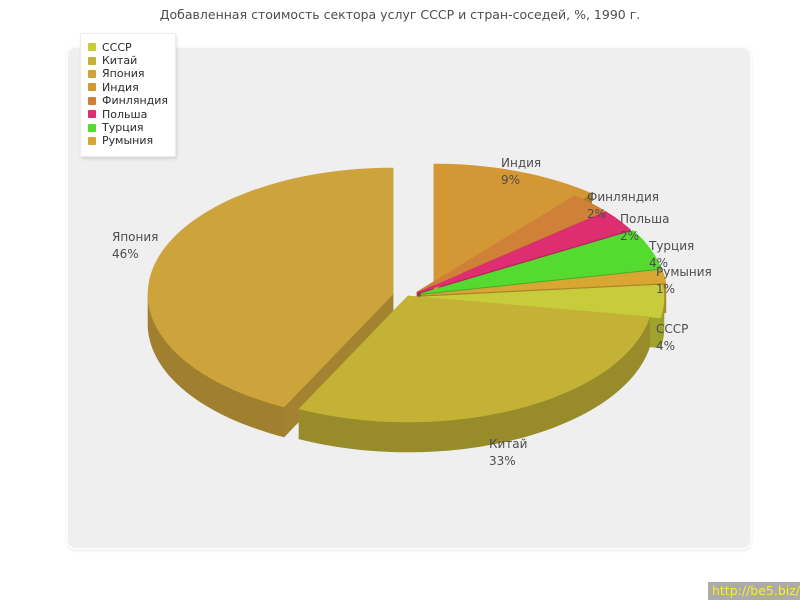 This screenshot has width=800, height=600. I want to click on legend-label: Япония, so click(123, 74).